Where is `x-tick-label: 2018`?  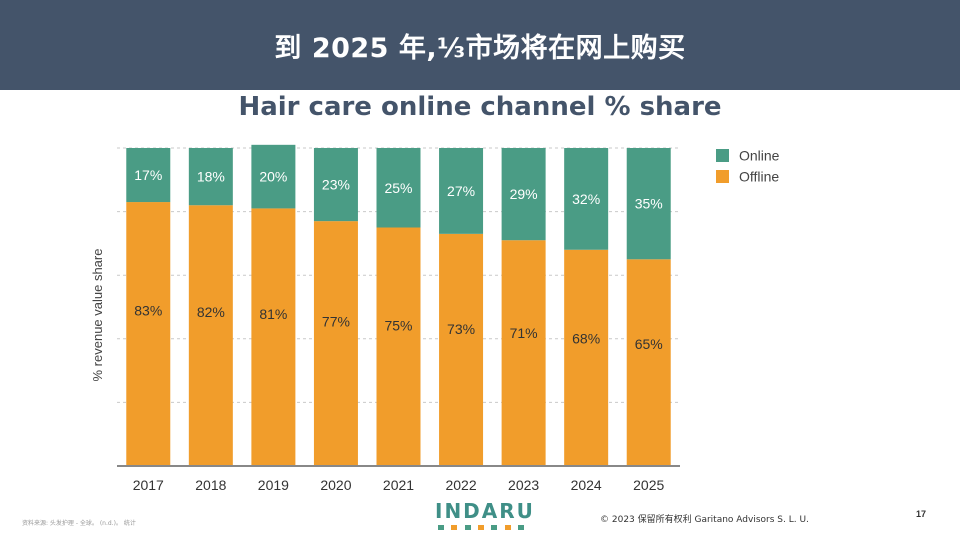 x-tick-label: 2018 is located at coordinates (210, 485).